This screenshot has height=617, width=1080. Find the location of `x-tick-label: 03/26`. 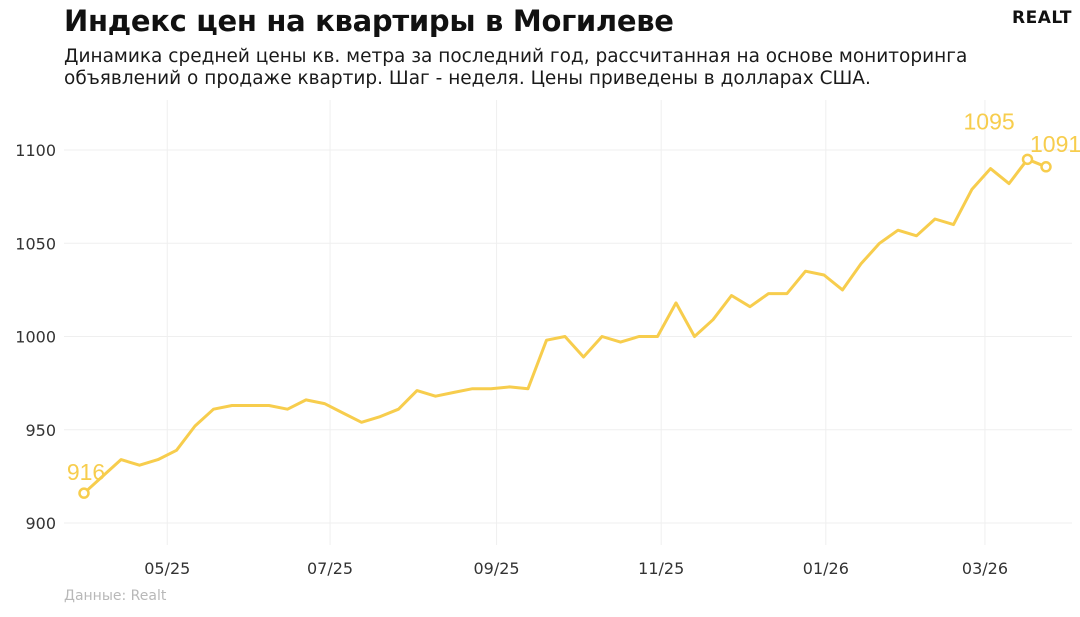

x-tick-label: 03/26 is located at coordinates (985, 568).